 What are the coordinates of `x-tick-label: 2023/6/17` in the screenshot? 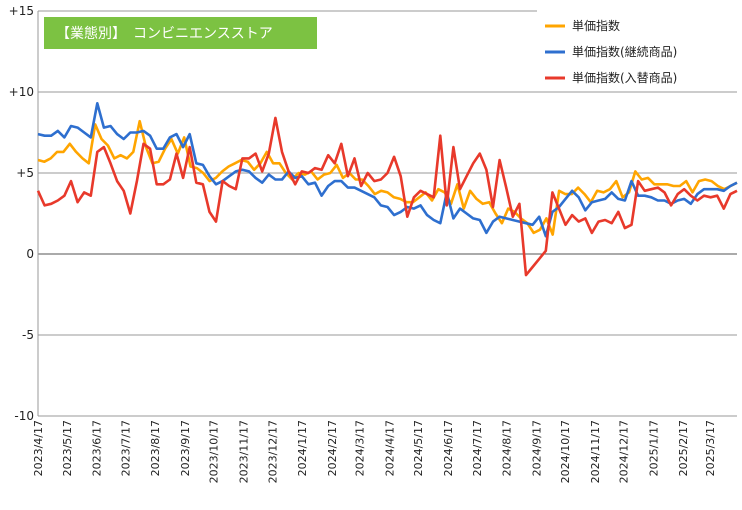 It's located at (97, 448).